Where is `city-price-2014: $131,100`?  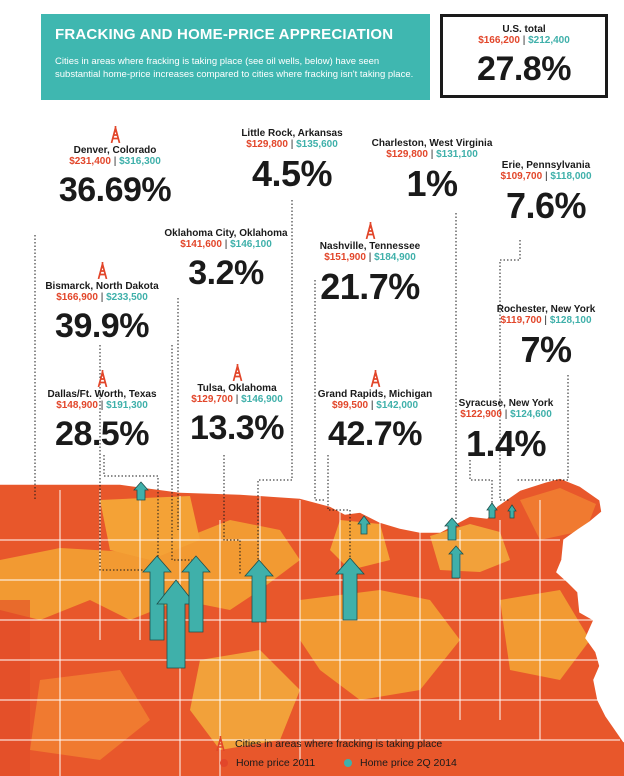 city-price-2014: $131,100 is located at coordinates (457, 154).